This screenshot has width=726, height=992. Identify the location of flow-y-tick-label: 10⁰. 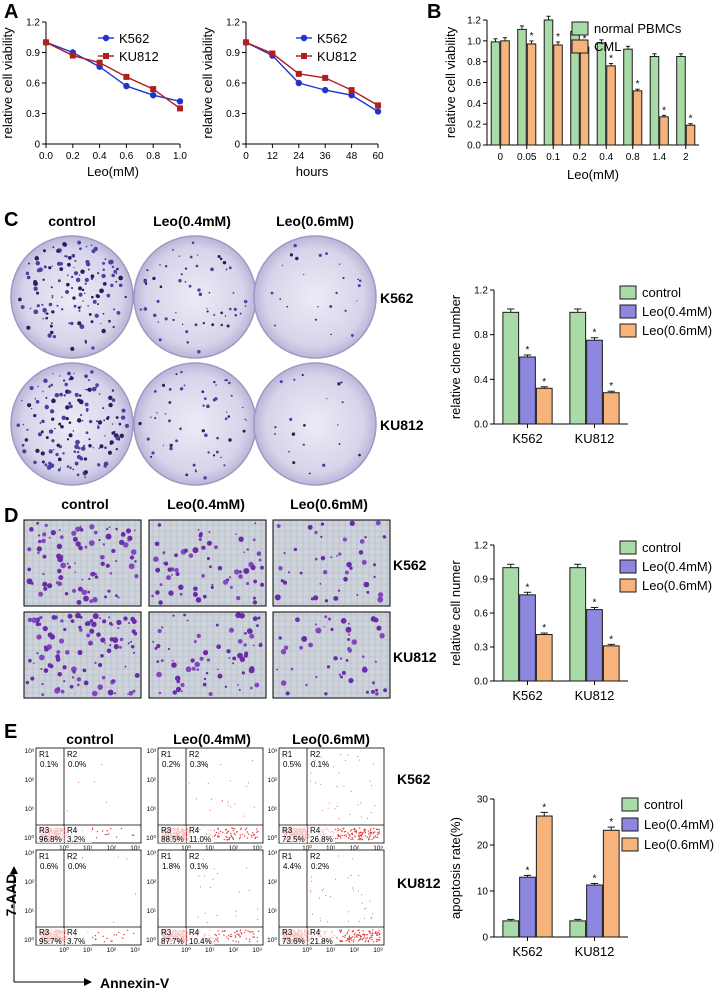
(29, 940).